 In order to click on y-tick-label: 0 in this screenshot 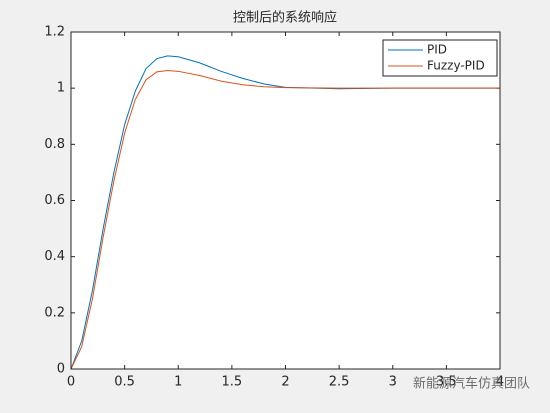, I will do `click(61, 369)`.